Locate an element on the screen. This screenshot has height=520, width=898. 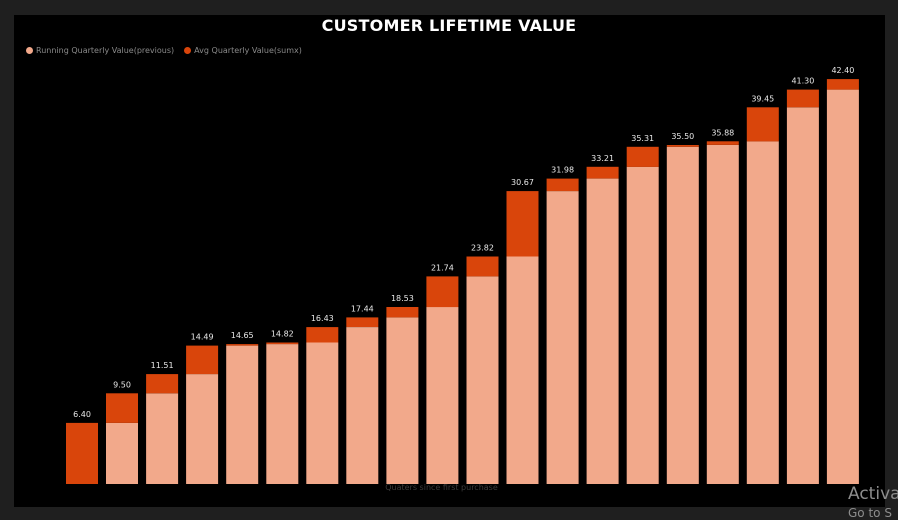
bar-total-label: 6.40 is located at coordinates (82, 414).